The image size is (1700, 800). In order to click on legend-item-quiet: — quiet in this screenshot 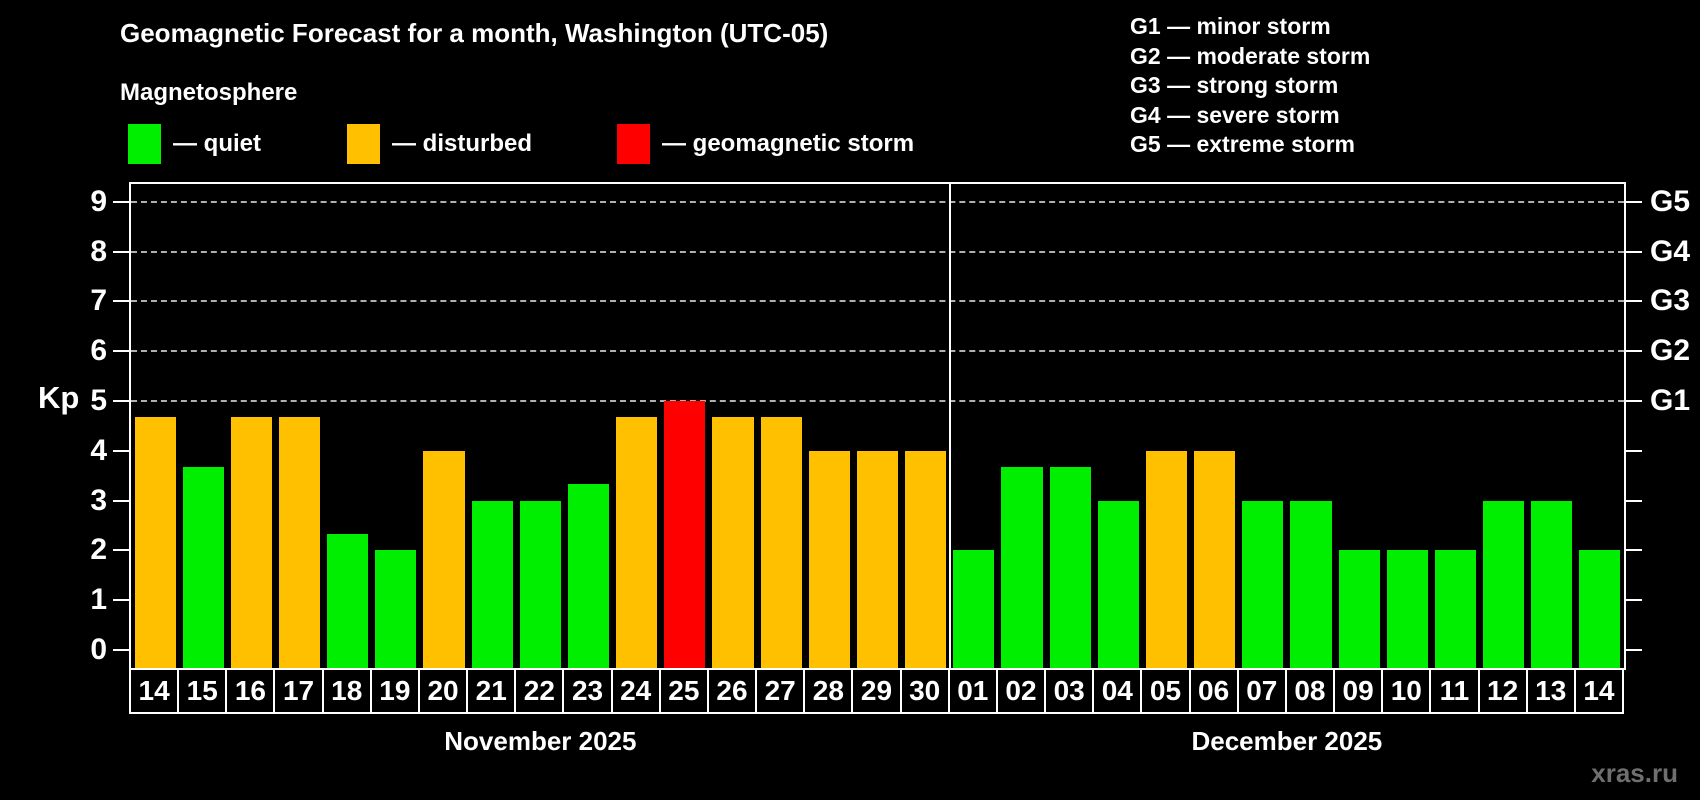, I will do `click(194, 144)`.